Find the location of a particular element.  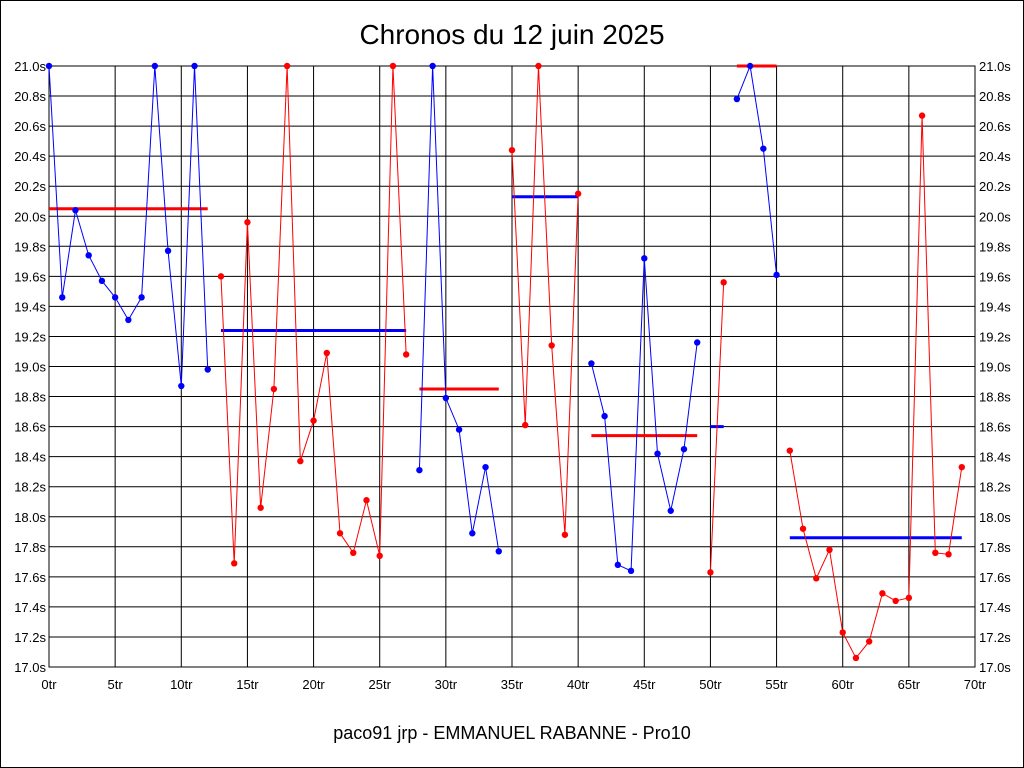

y-tick-label-left: 17.6s is located at coordinates (30, 577).